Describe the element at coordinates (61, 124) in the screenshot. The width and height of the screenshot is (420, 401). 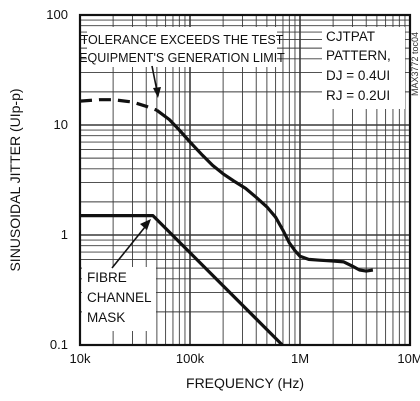
I see `y-tick-label: 10` at that location.